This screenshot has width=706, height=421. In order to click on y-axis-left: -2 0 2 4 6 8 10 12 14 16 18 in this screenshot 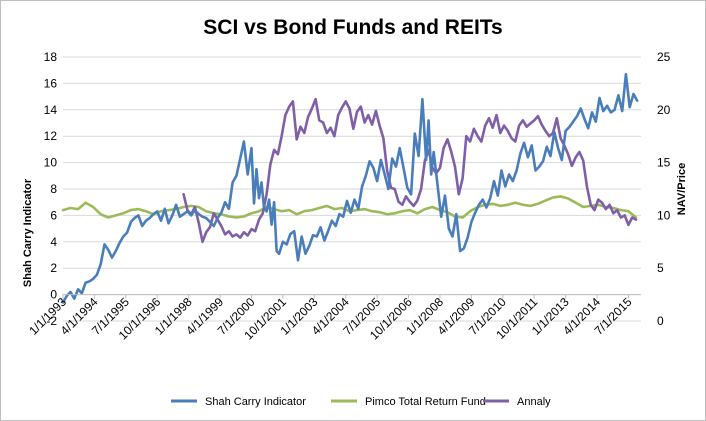, I will do `click(51, 189)`.